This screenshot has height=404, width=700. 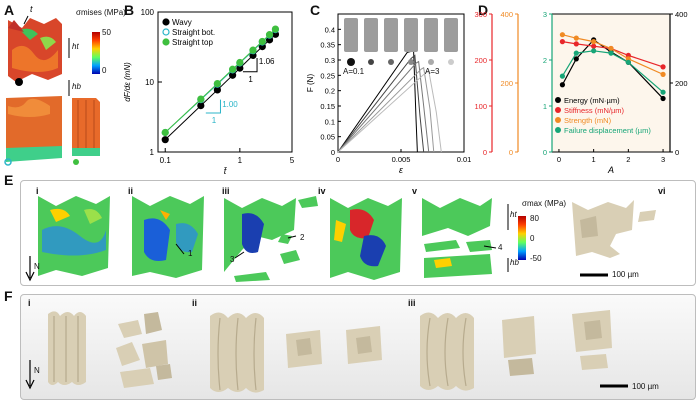 I want to click on legend-label: Wavy, so click(x=182, y=22).